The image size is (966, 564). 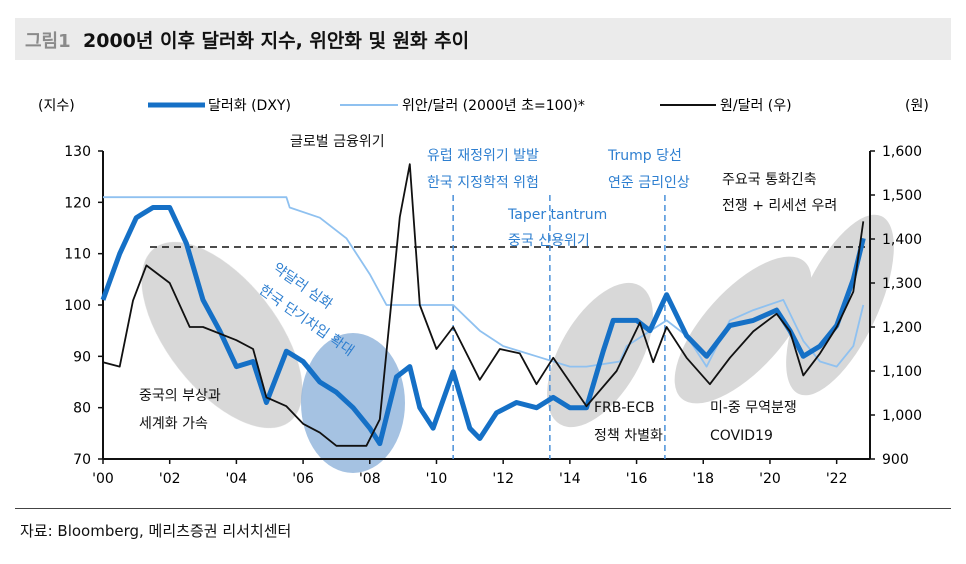 I want to click on annotation: 주요국 통화긴축, so click(x=769, y=180).